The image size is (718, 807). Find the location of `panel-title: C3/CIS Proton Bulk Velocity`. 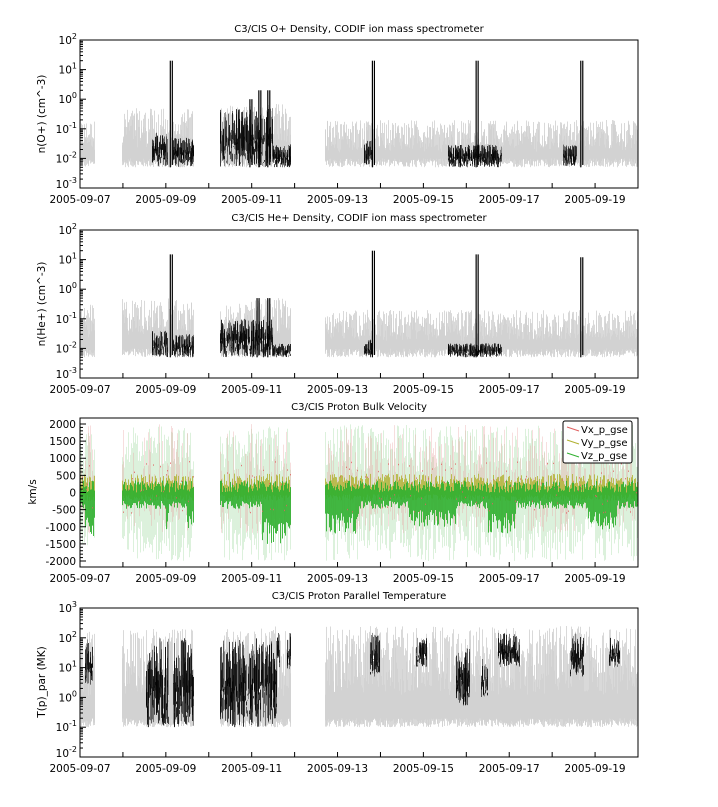

panel-title: C3/CIS Proton Bulk Velocity is located at coordinates (359, 407).